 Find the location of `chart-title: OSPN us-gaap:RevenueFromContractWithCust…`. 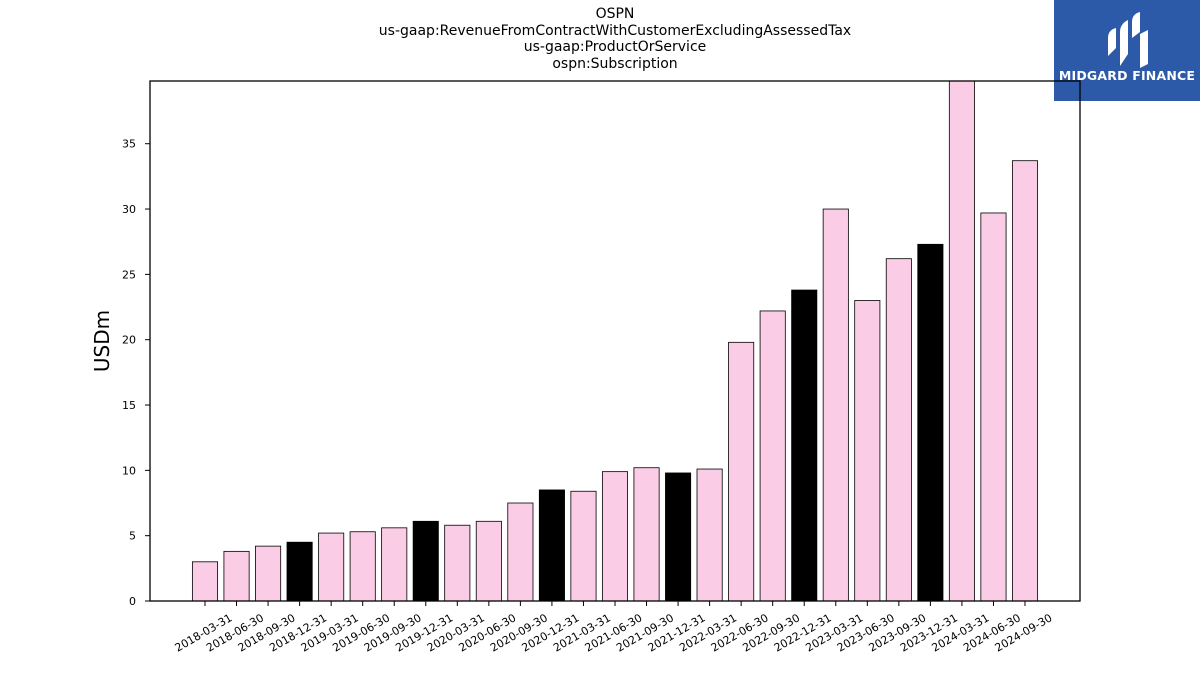

chart-title: OSPN us-gaap:RevenueFromContractWithCust… is located at coordinates (615, 39).